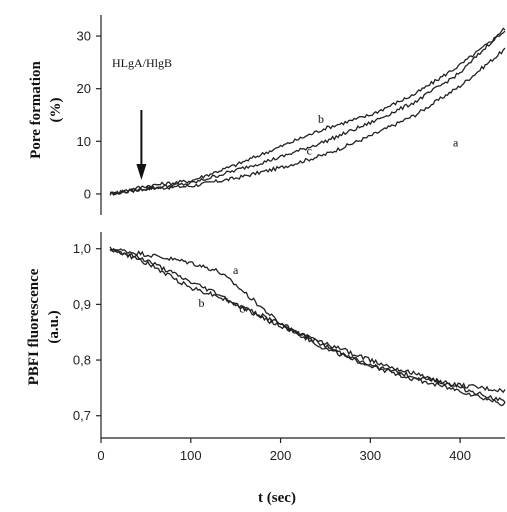 Image resolution: width=507 pixels, height=512 pixels. I want to click on annotation-hlga-hlgb: HLgA/HlgB, so click(142, 63).